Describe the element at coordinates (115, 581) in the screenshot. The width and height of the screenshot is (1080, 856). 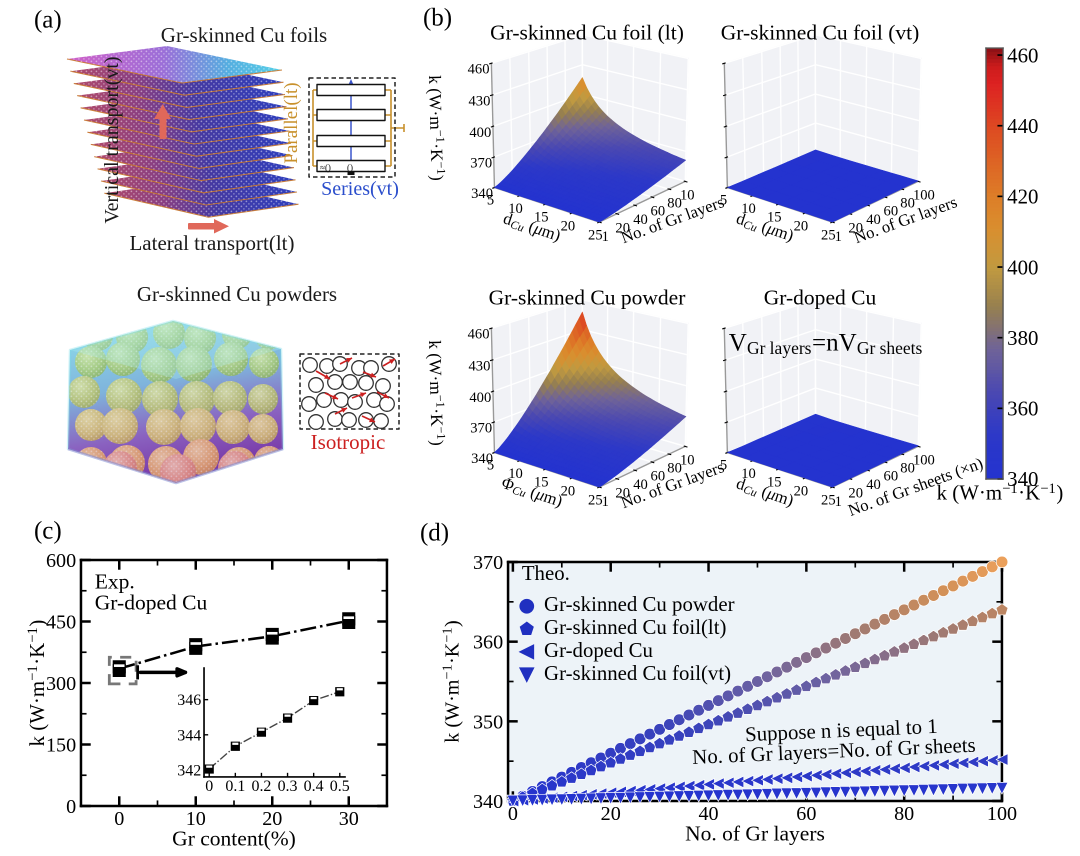
I see `svg-text: Exp.` at that location.